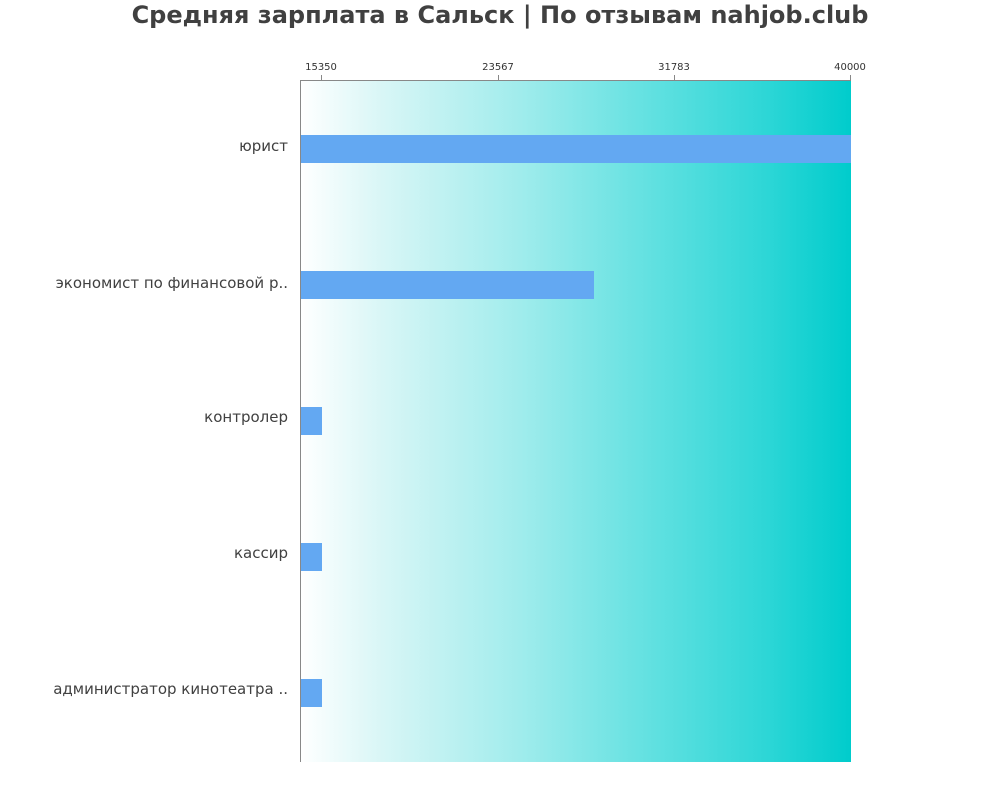  Describe the element at coordinates (321, 67) in the screenshot. I see `x-tick-label: 15350` at that location.